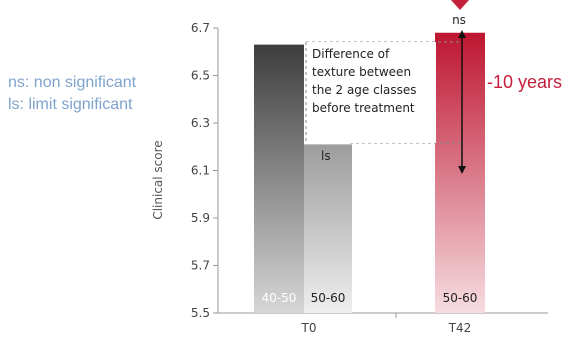  Describe the element at coordinates (279, 298) in the screenshot. I see `bar-label-40-50: 40-50` at that location.